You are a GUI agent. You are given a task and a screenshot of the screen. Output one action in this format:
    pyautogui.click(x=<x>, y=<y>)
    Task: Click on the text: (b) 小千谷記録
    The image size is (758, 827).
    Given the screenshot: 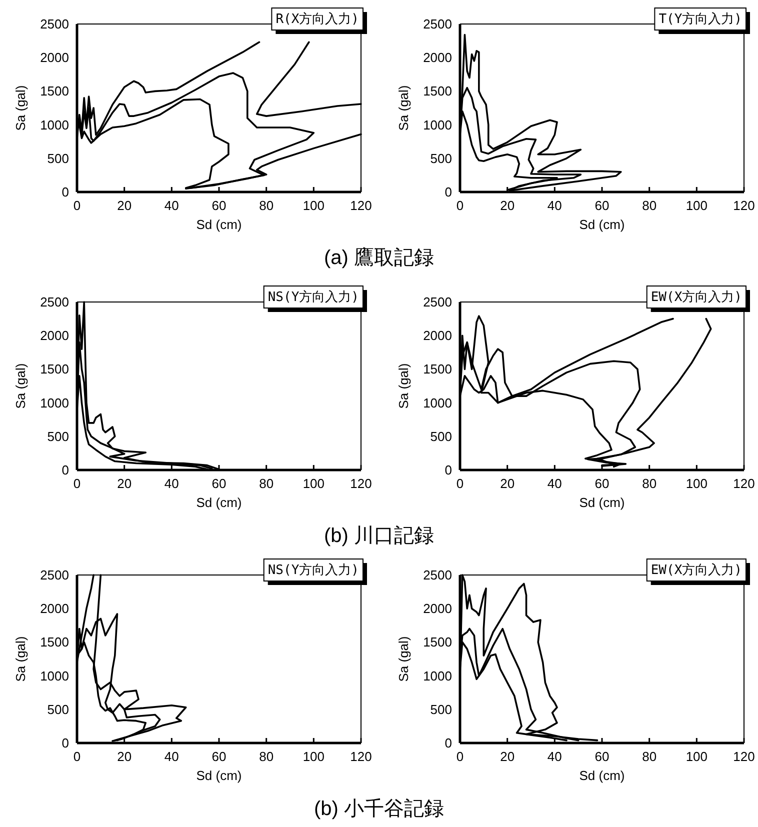 What is the action you would take?
    pyautogui.click(x=379, y=809)
    